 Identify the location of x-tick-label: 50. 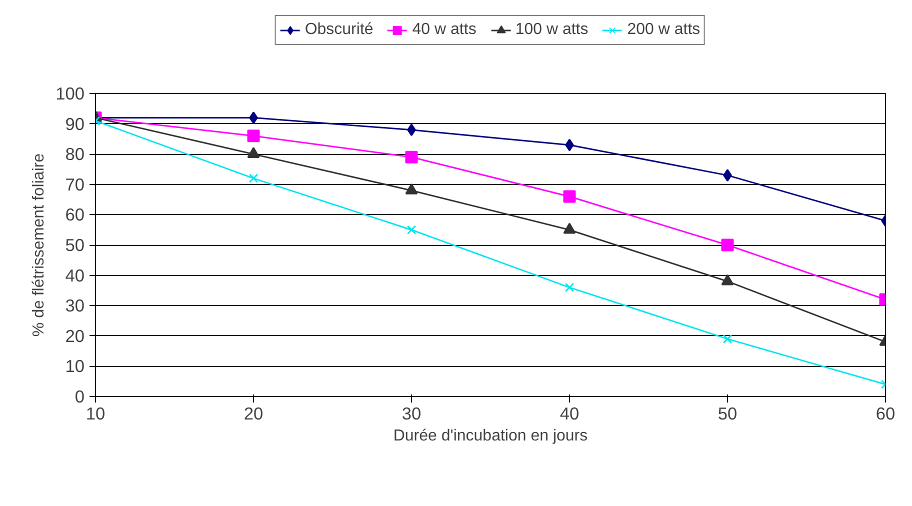
(728, 414).